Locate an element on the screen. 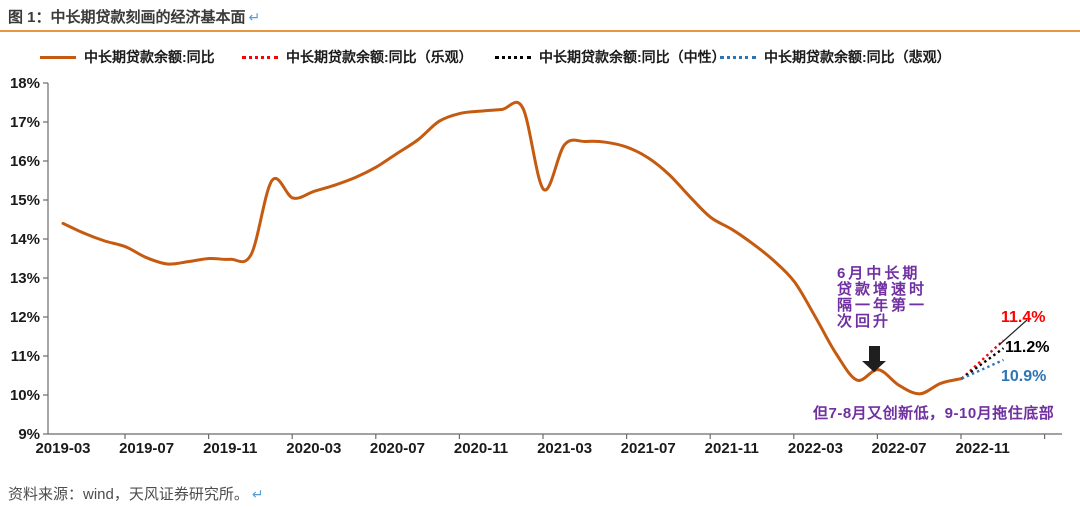 The height and width of the screenshot is (507, 1080). x-axis-tick-label: 2019-03 is located at coordinates (62, 448).